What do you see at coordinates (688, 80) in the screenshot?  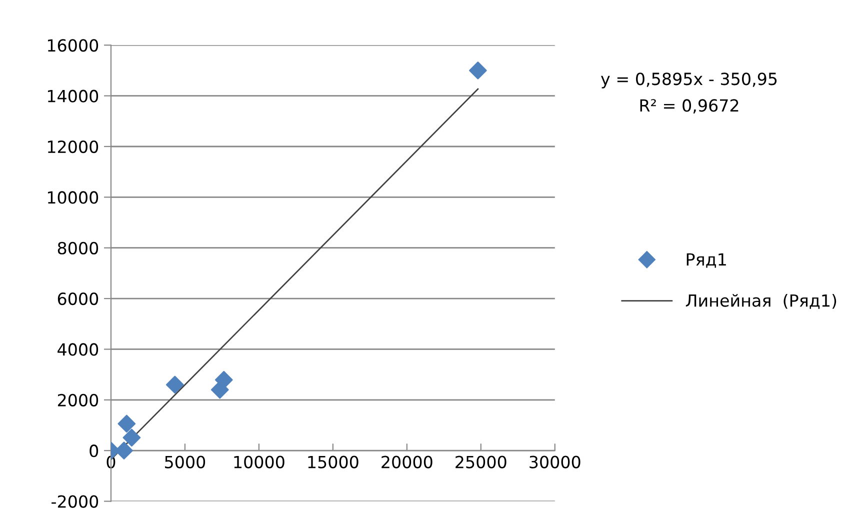 I see `text: y = 0,5895x - 350,95` at bounding box center [688, 80].